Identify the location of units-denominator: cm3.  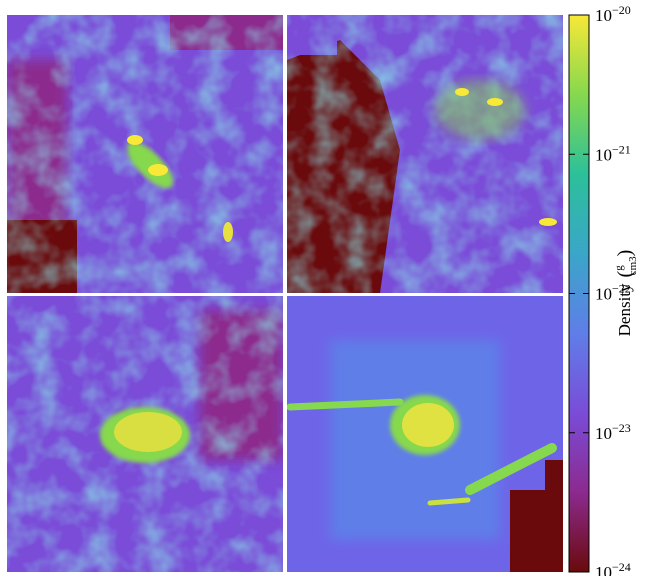
(633, 265).